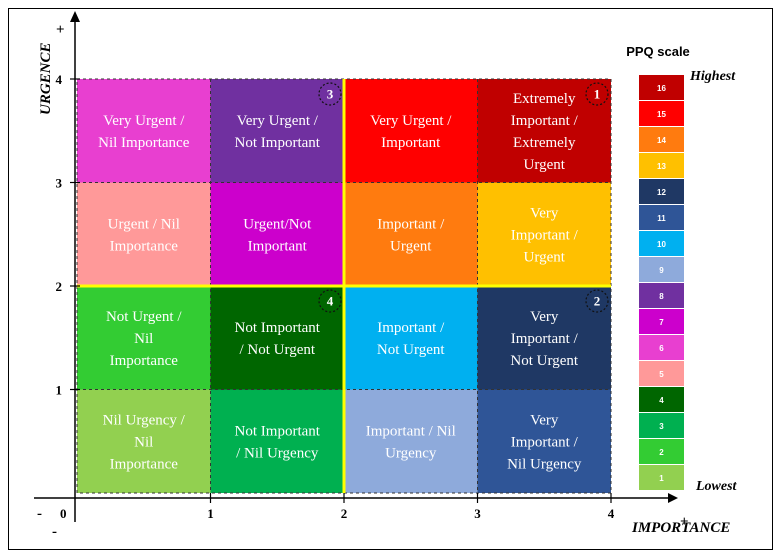 This screenshot has width=783, height=560. What do you see at coordinates (46, 78) in the screenshot?
I see `y-axis-title: URGENCE` at bounding box center [46, 78].